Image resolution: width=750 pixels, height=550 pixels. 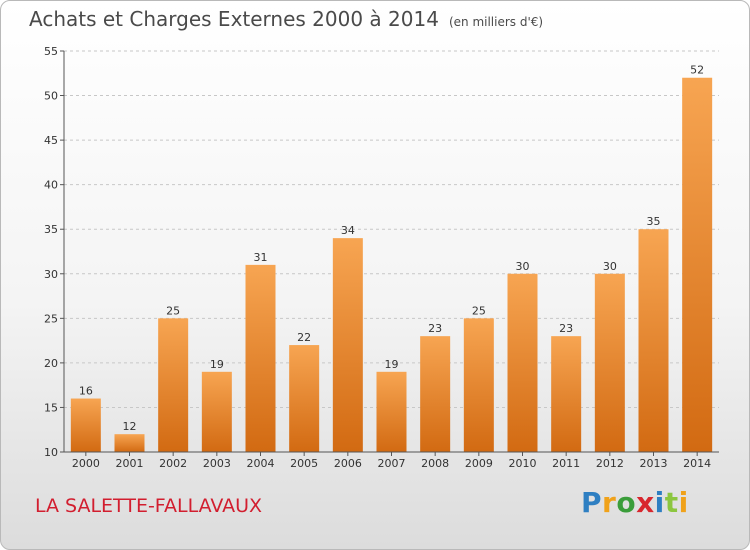 I want to click on value-label-2003: 19, so click(x=217, y=364).